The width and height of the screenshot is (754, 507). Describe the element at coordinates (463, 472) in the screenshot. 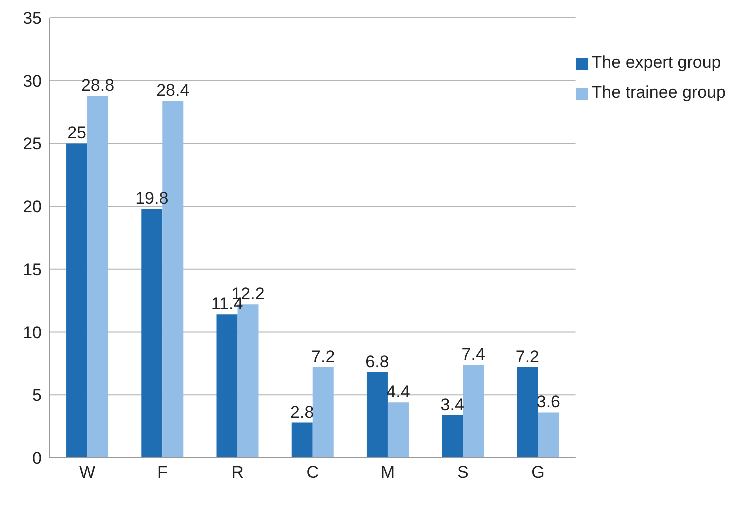

I see `x-tick-label: S` at that location.